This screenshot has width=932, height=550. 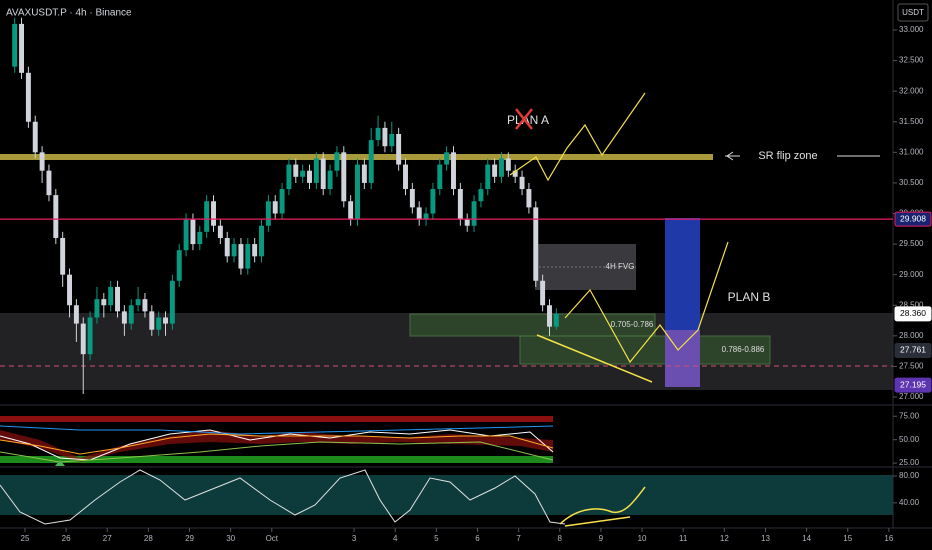 I want to click on price-label: 27.761, so click(x=913, y=350).